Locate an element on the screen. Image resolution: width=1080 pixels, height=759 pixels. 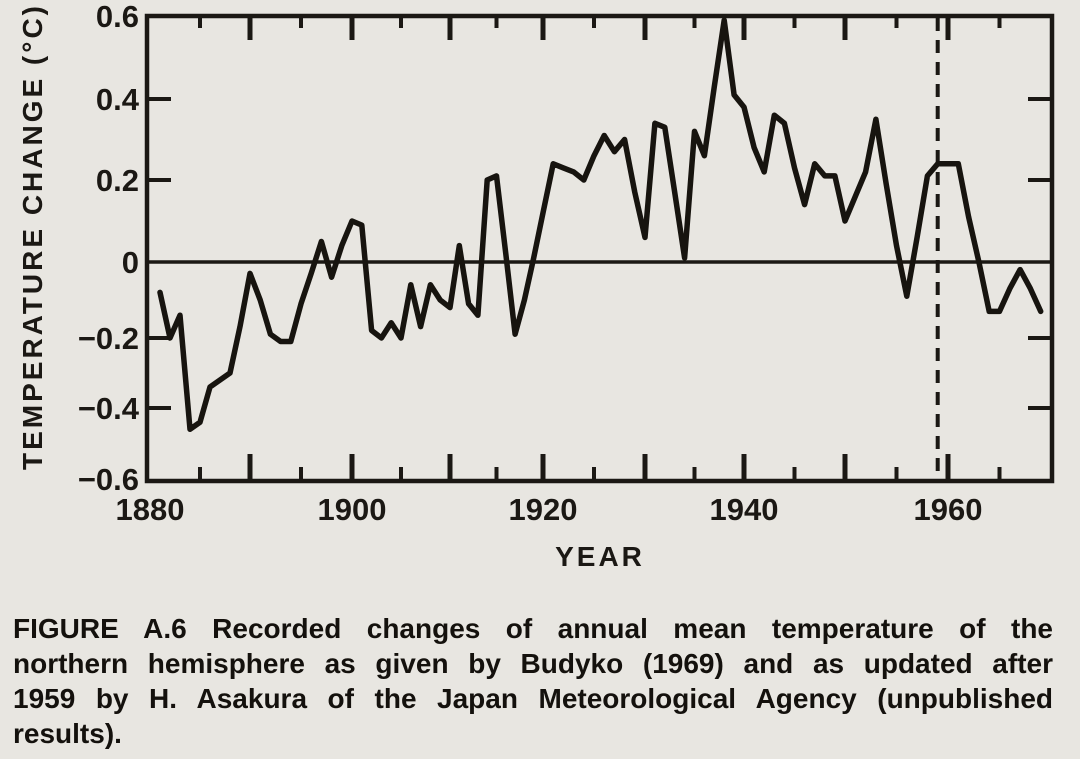
x-tick-label: 1920 is located at coordinates (543, 509).